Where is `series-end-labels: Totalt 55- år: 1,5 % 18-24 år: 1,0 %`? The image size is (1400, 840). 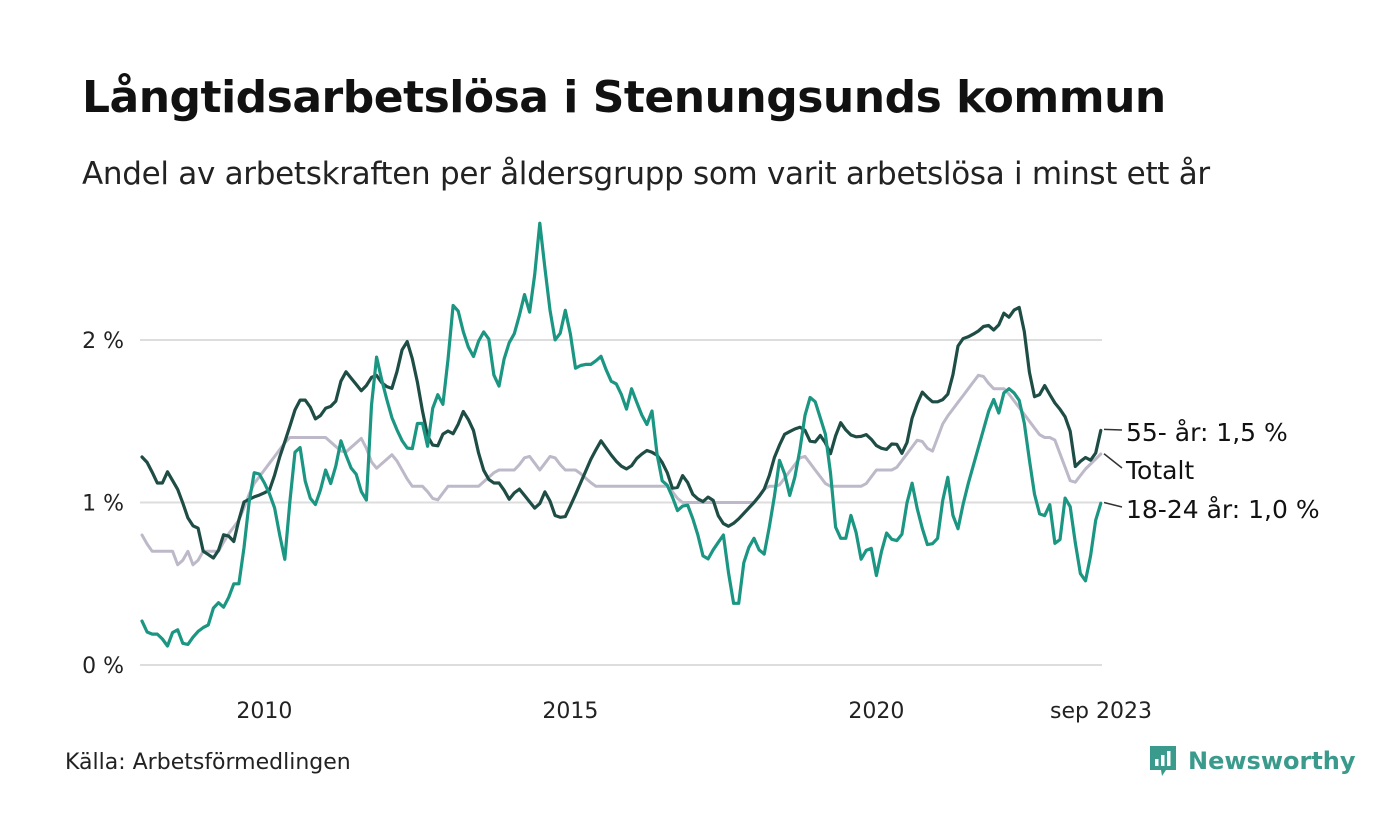
series-end-labels: Totalt 55- år: 1,5 % 18-24 år: 1,0 % is located at coordinates (1211, 471).